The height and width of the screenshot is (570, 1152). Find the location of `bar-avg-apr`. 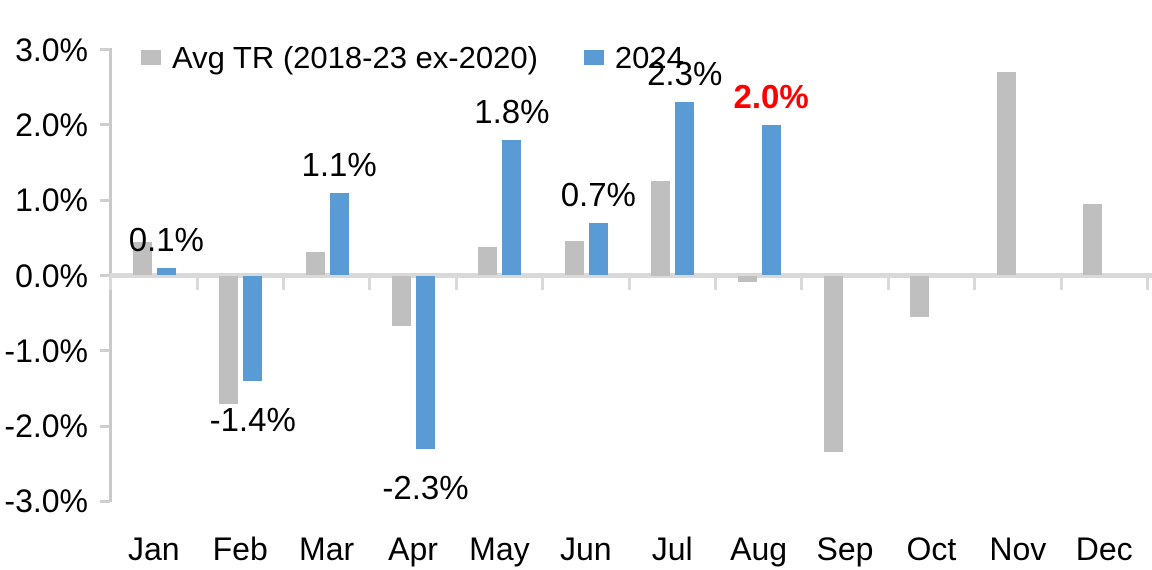

bar-avg-apr is located at coordinates (401, 300).